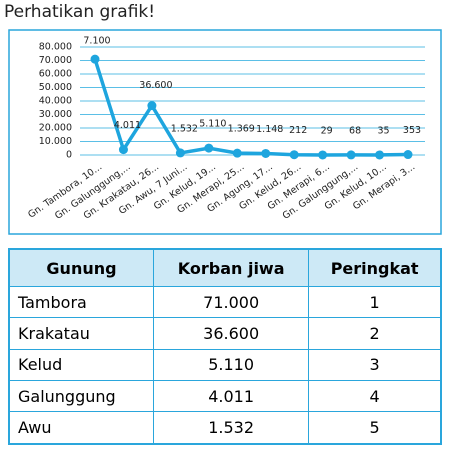  Describe the element at coordinates (231, 364) in the screenshot. I see `table-cell: 5.110` at that location.